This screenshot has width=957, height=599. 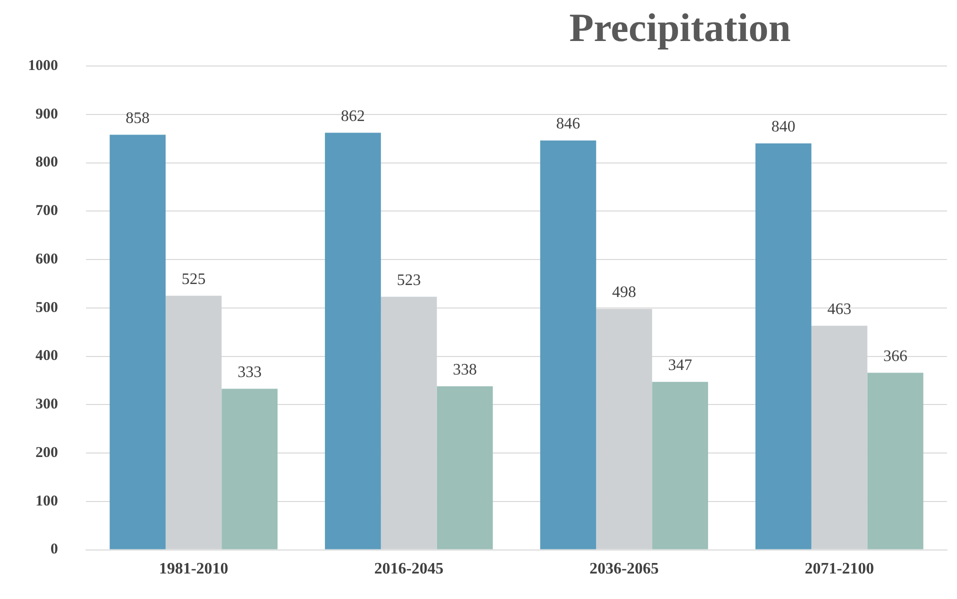 I want to click on x-tick-label: 2071-2100, so click(x=839, y=569).